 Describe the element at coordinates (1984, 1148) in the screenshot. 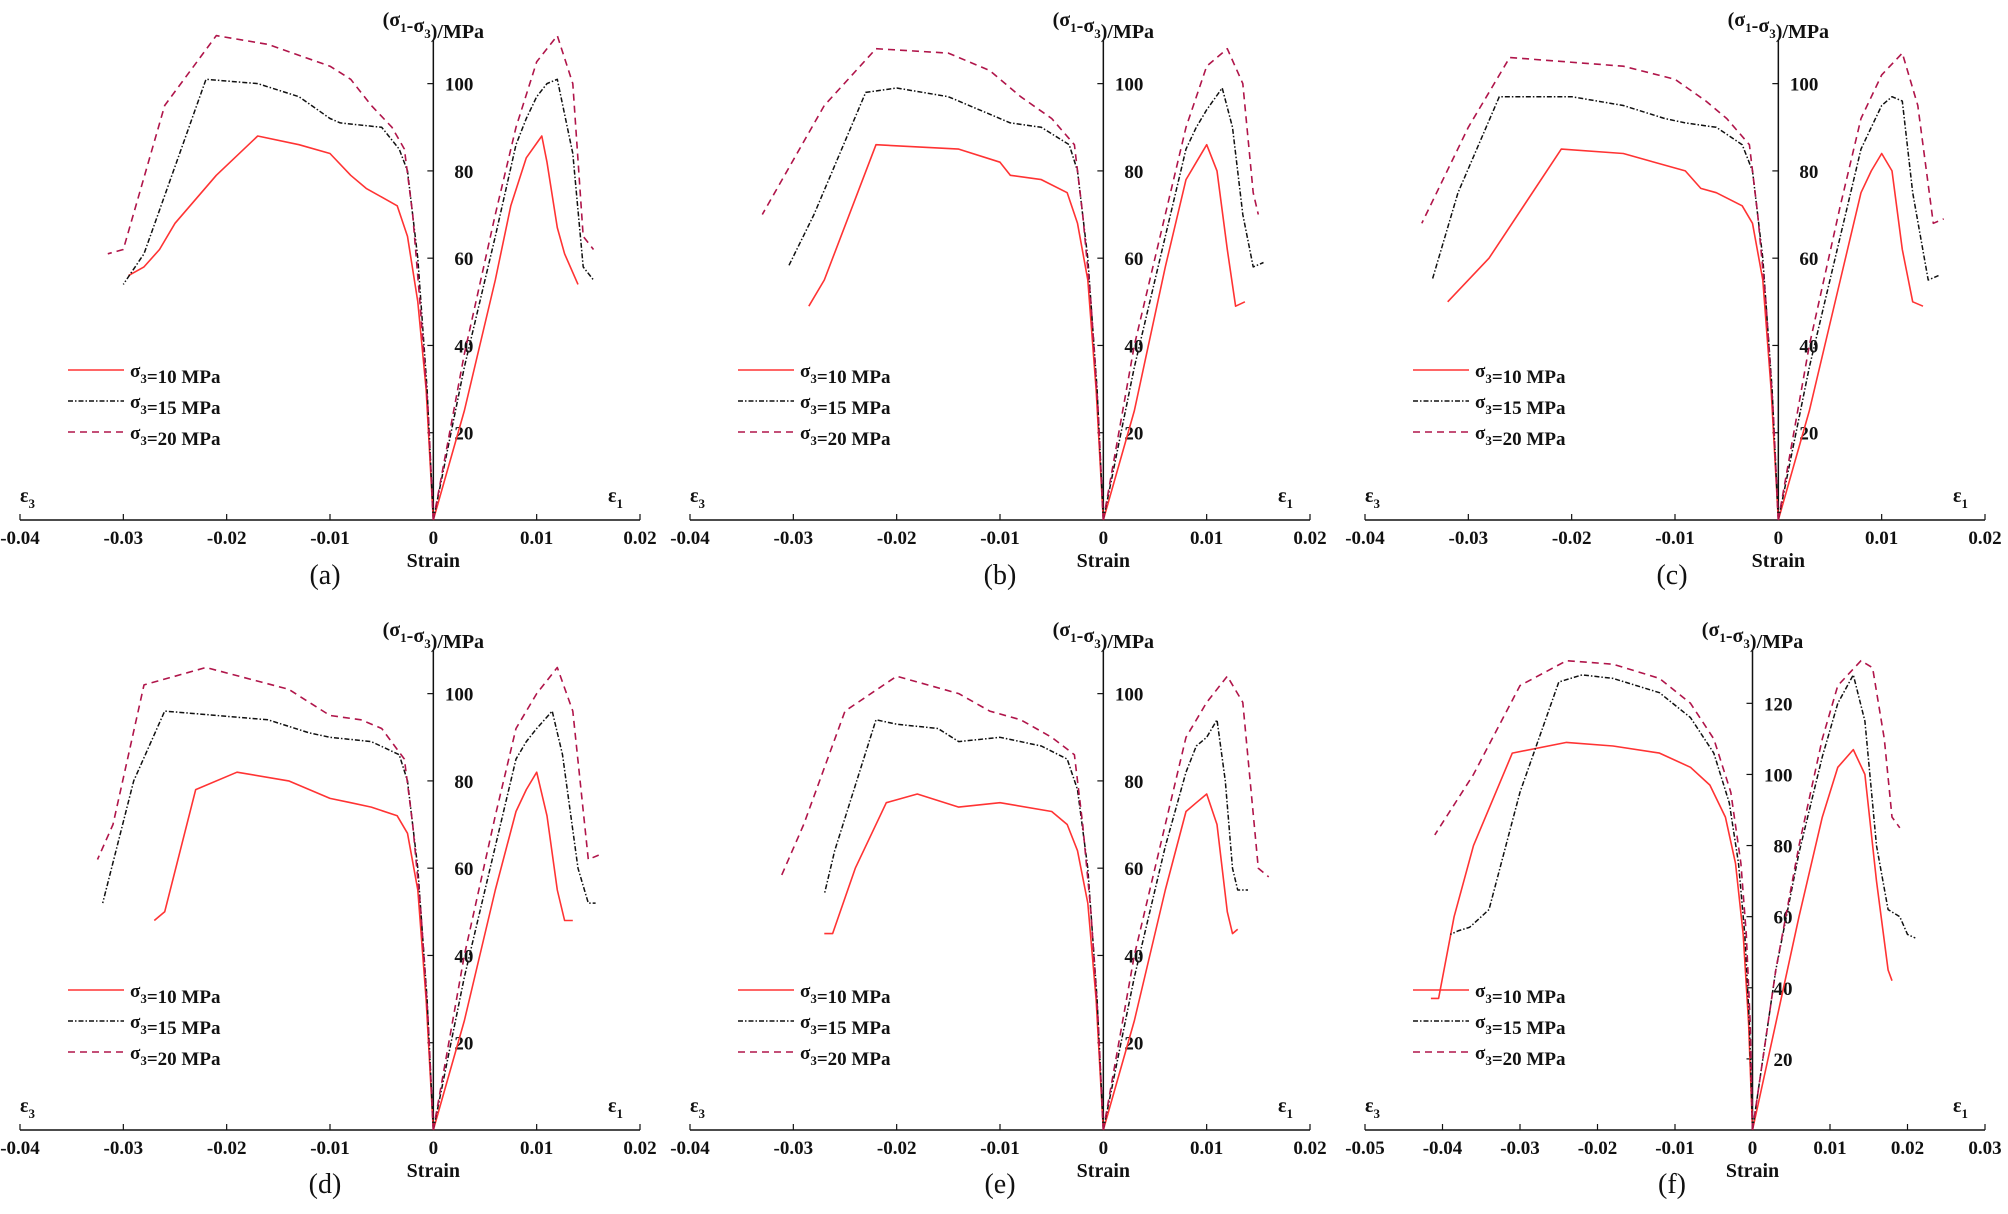

I see `x-tick-label: 0.03` at that location.